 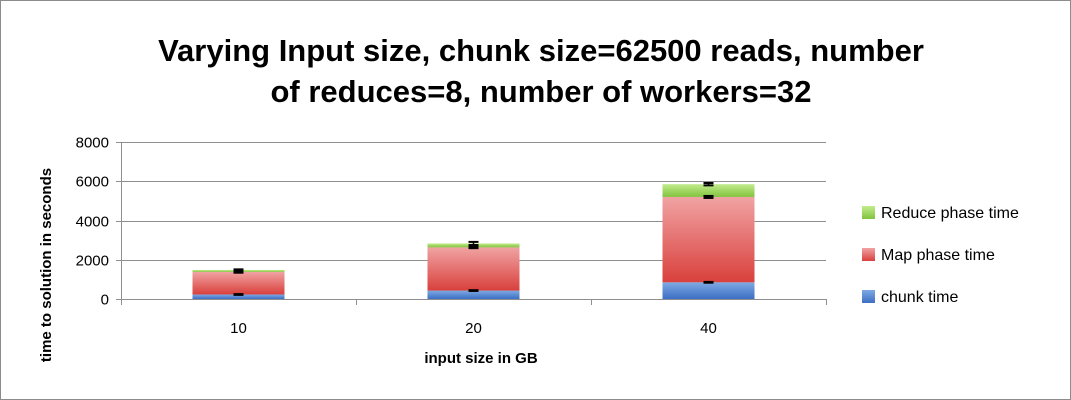 I want to click on legend-label: chunk time, so click(x=919, y=297).